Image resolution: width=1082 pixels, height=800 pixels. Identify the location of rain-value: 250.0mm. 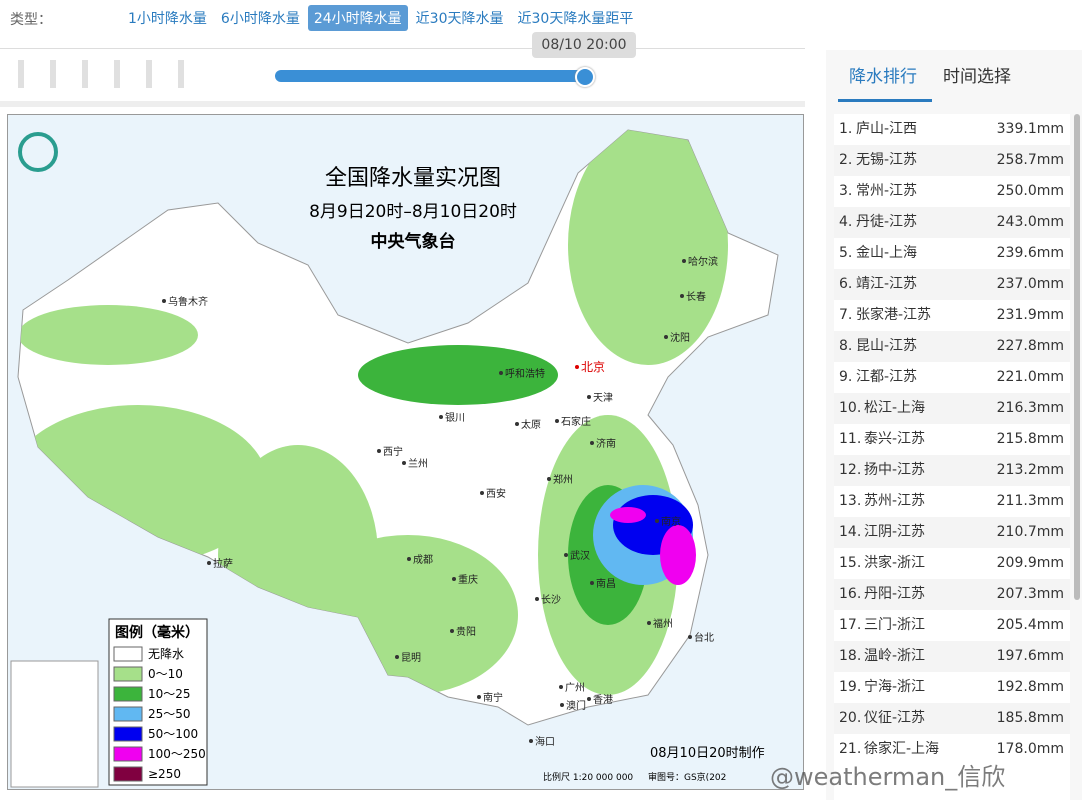
(1030, 191).